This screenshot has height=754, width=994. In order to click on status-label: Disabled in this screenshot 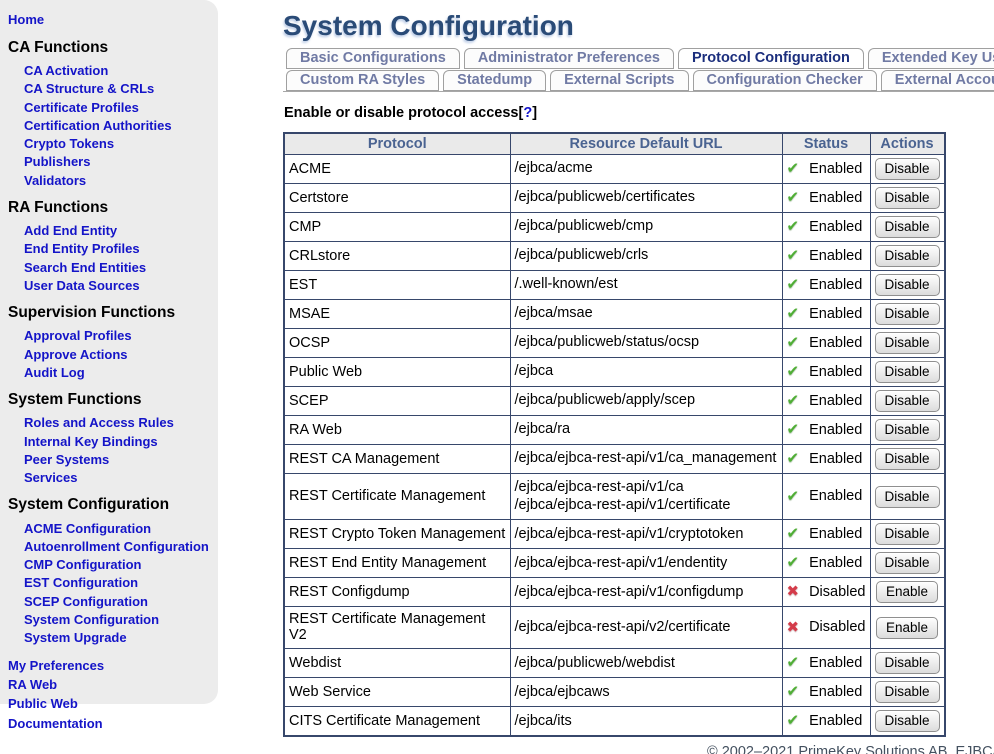, I will do `click(837, 627)`.